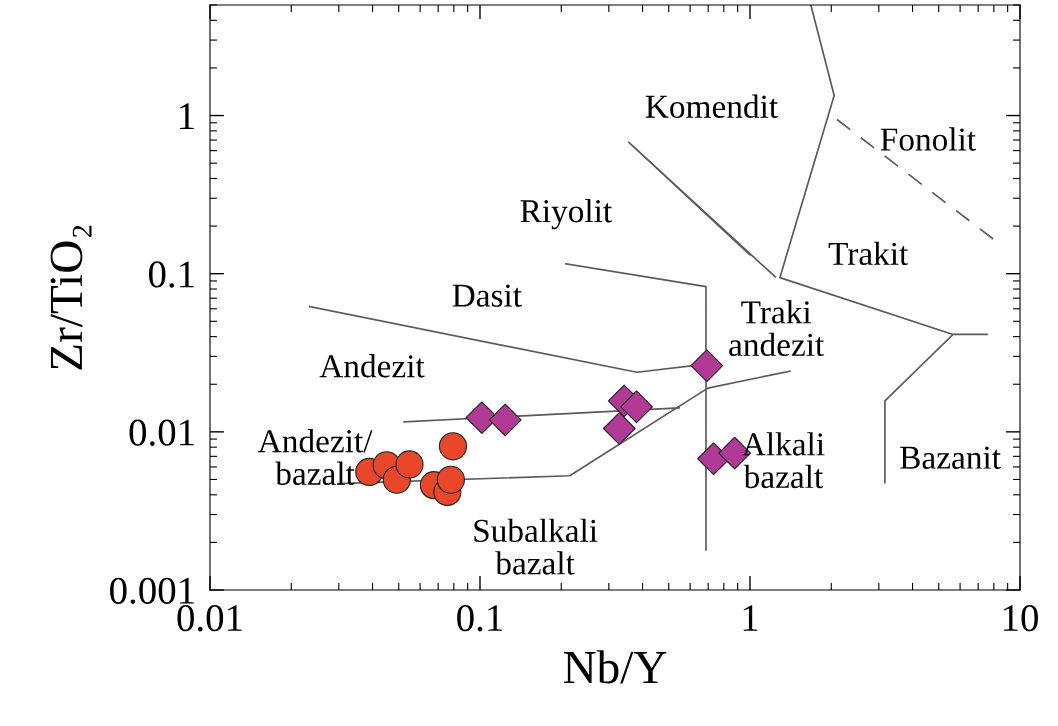 This screenshot has width=1058, height=726. What do you see at coordinates (152, 591) in the screenshot?
I see `y-tick-label: 0.001` at bounding box center [152, 591].